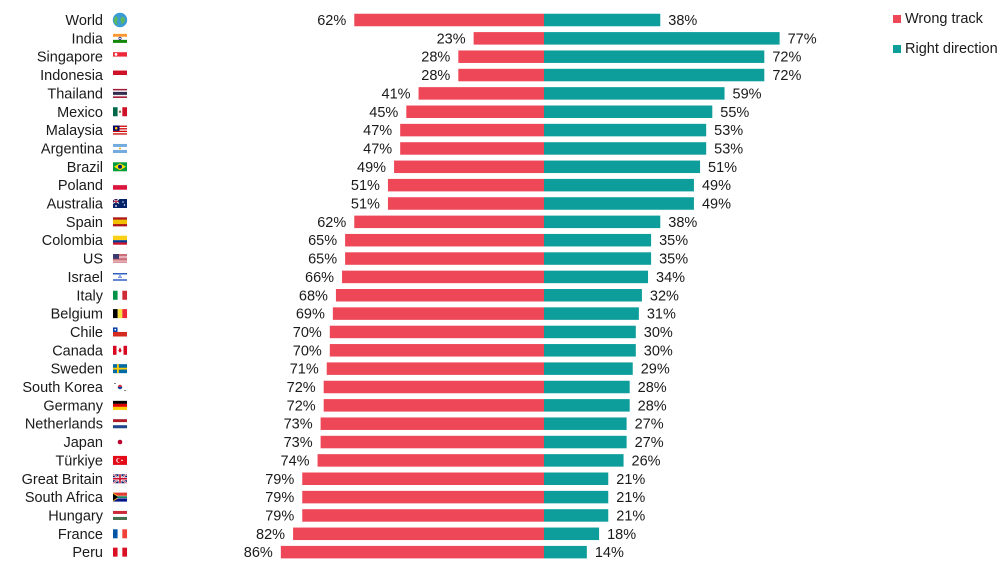 The height and width of the screenshot is (571, 1000). Describe the element at coordinates (646, 461) in the screenshot. I see `data-label-right-direction-turkiye: 26%` at that location.